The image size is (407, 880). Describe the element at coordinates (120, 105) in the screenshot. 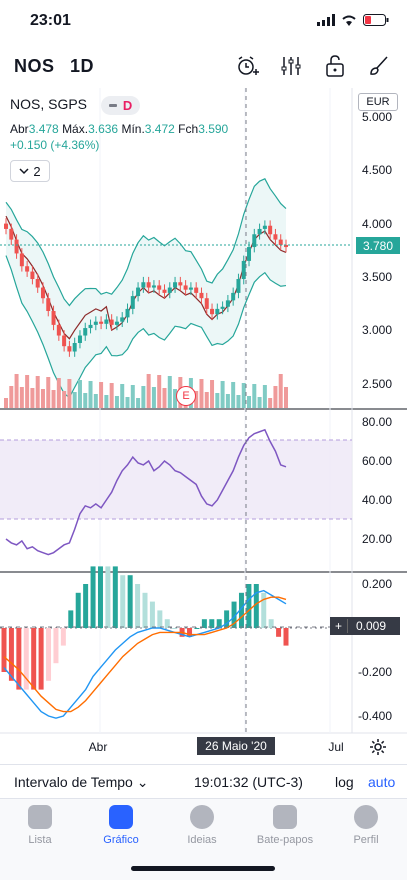

I see `series-style-pill: D` at that location.